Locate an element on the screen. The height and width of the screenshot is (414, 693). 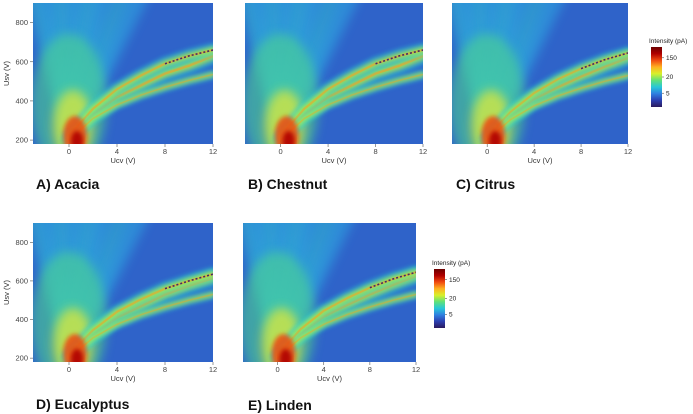
panel-label: C) Citrus is located at coordinates (485, 184).